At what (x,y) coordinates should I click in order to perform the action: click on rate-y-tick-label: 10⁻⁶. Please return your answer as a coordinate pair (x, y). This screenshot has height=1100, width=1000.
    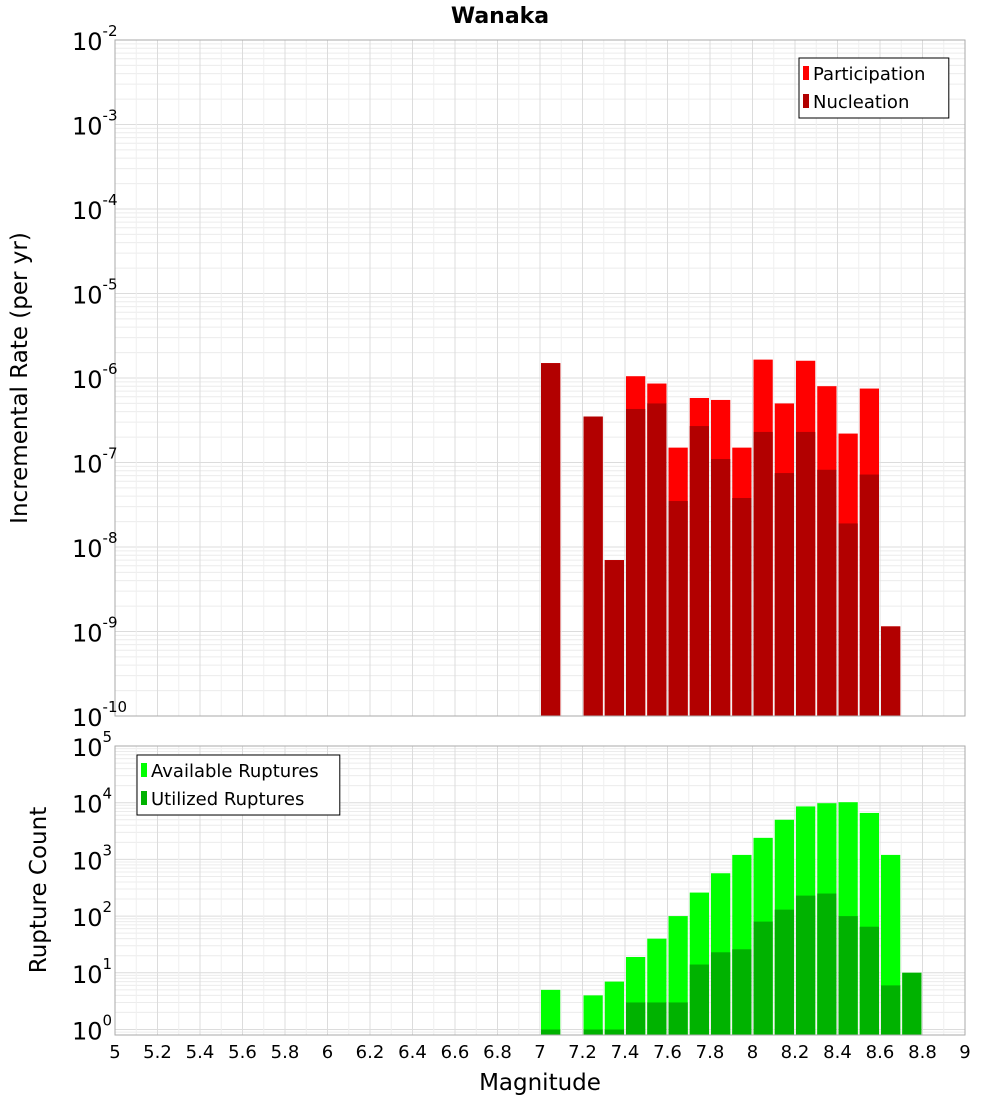
    Looking at the image, I should click on (95, 377).